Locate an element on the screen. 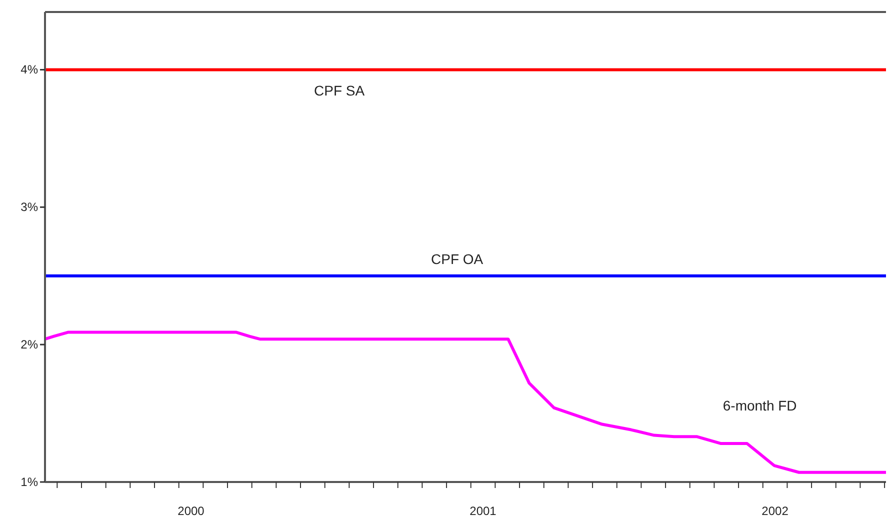 The width and height of the screenshot is (888, 520). x-tick-label: 2001 is located at coordinates (483, 511).